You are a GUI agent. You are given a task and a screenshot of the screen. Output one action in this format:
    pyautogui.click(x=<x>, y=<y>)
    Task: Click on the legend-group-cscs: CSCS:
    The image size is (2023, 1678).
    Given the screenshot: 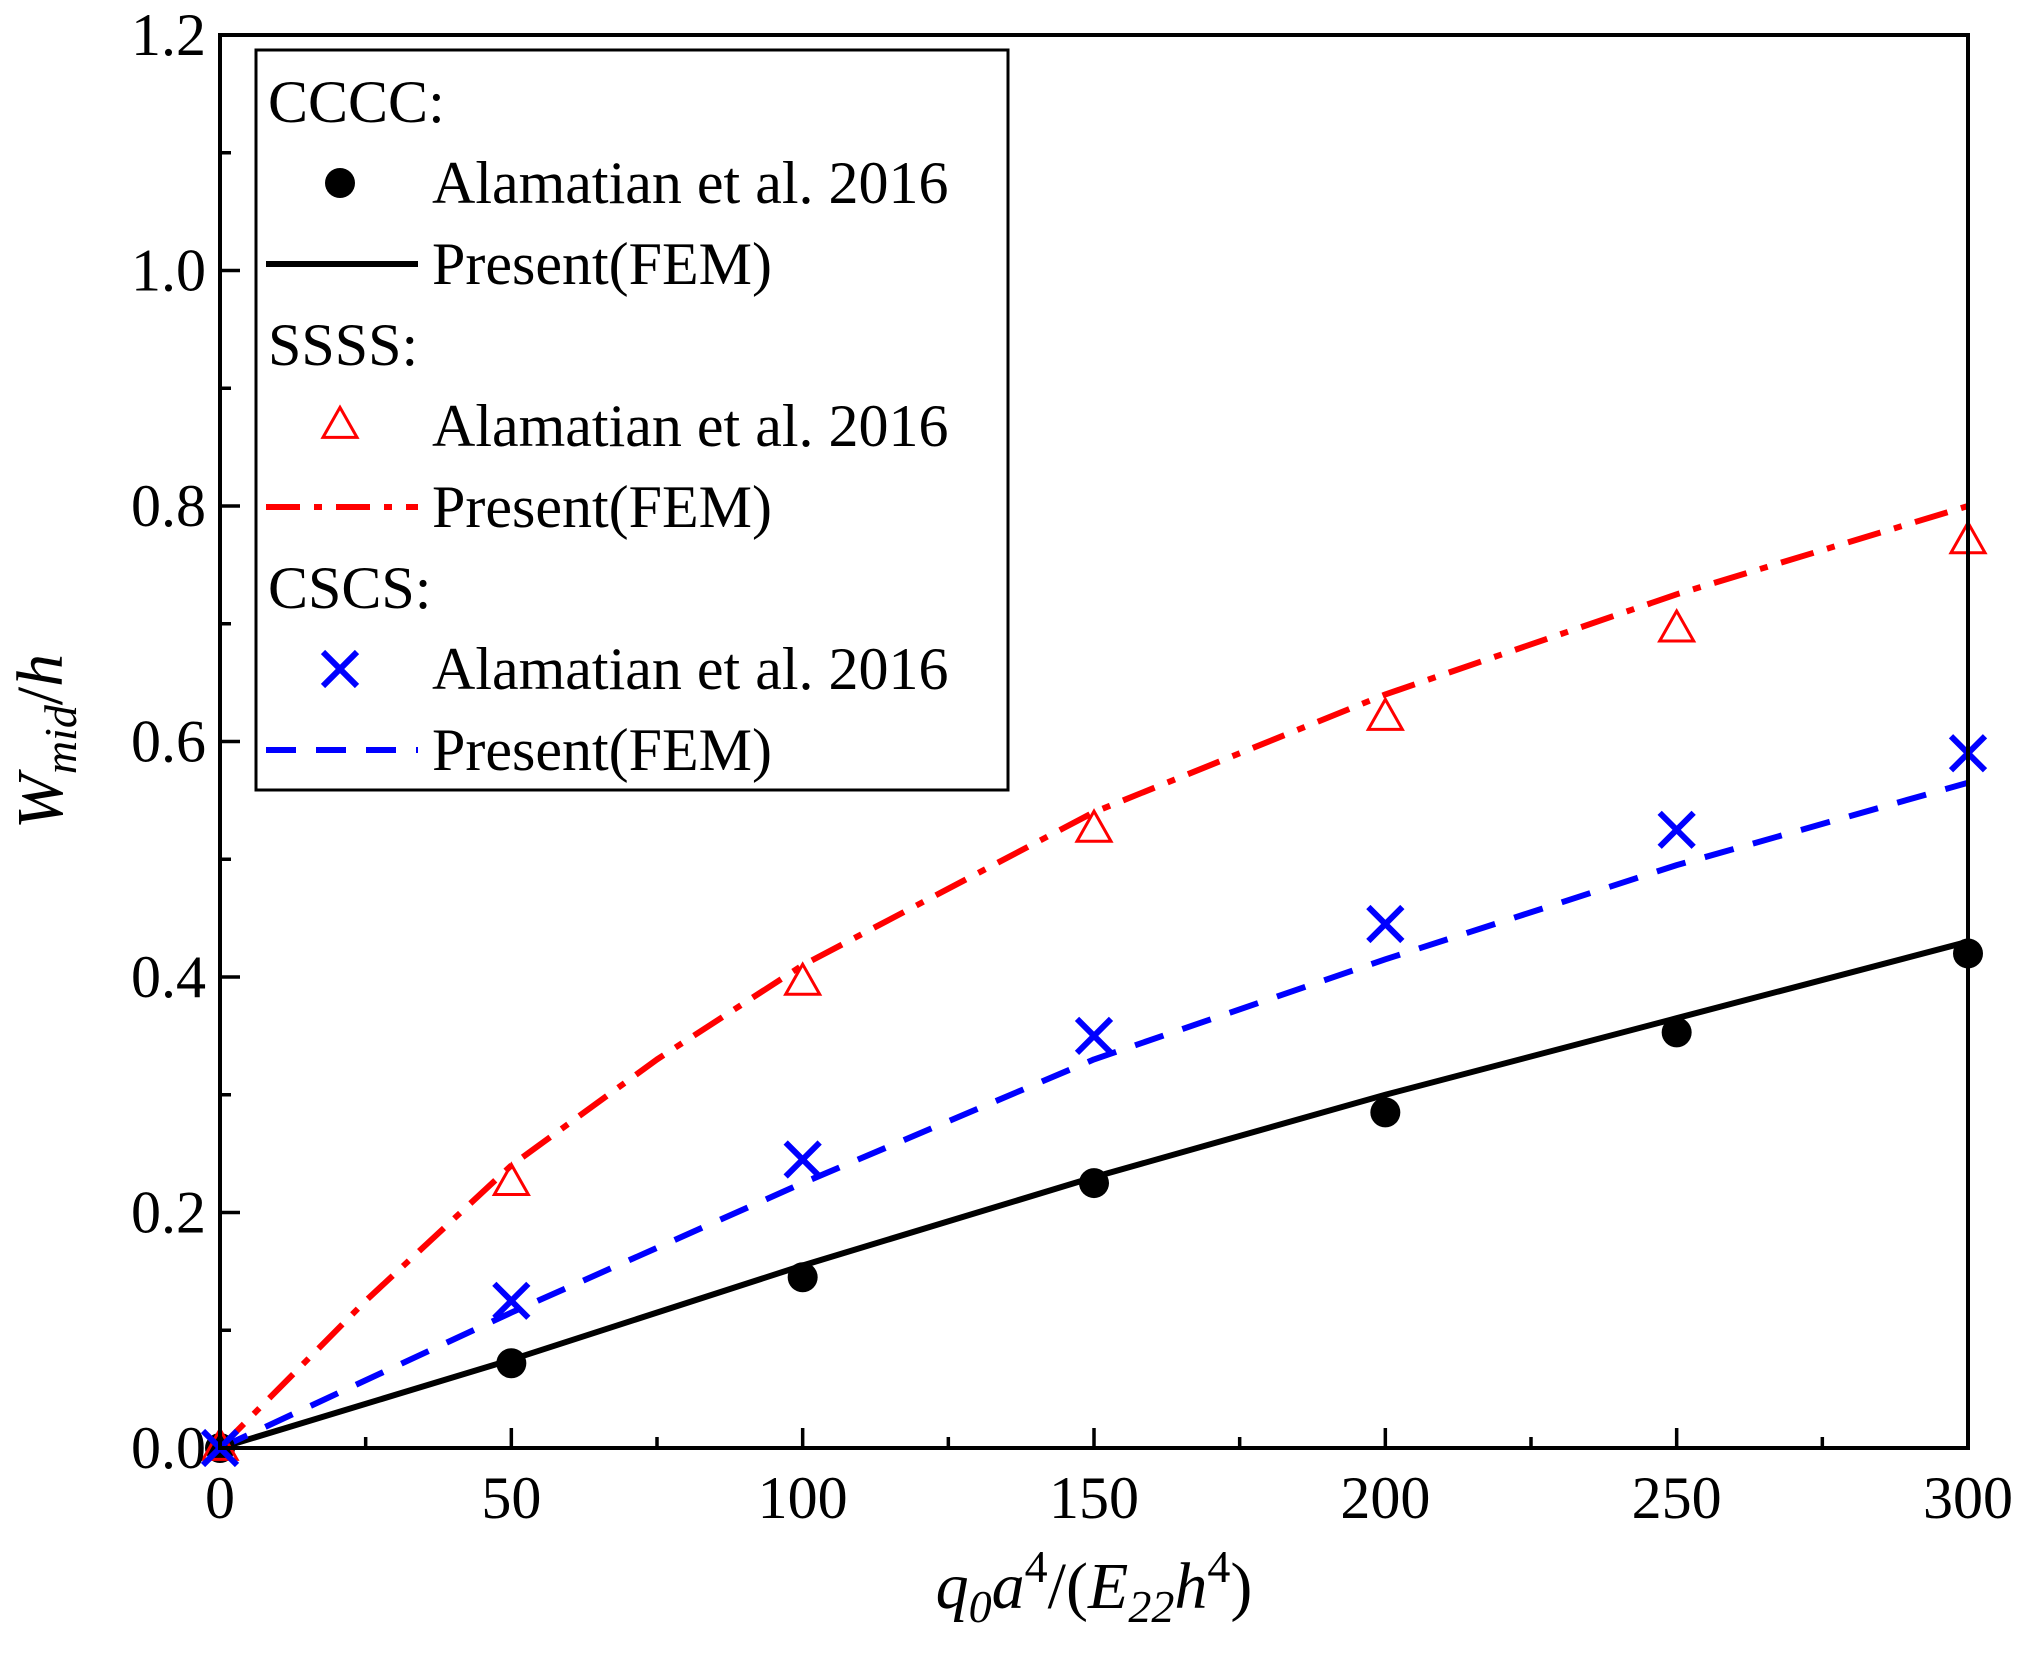 What is the action you would take?
    pyautogui.click(x=349, y=588)
    